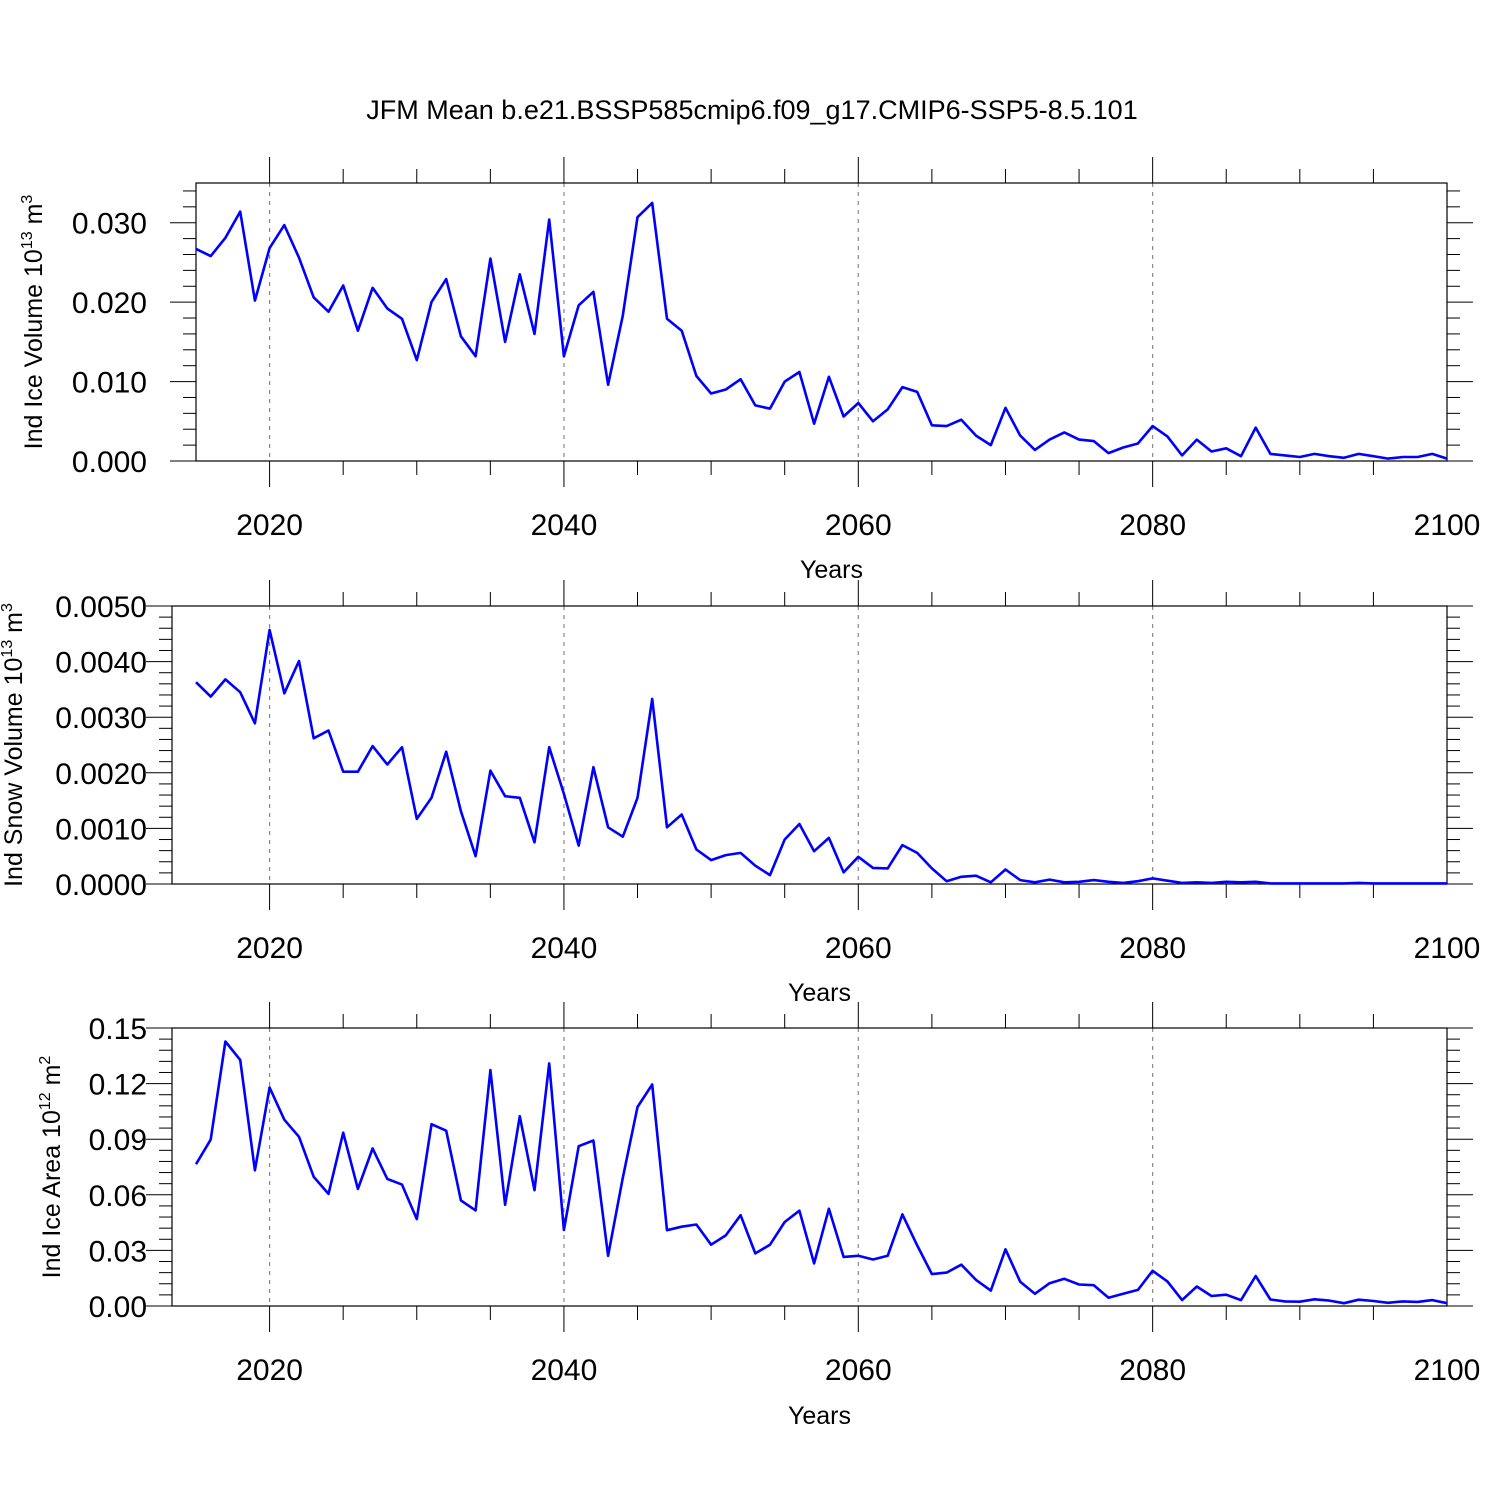 This screenshot has width=1500, height=1500. What do you see at coordinates (45, 1060) in the screenshot?
I see `y-axis-title-superscript: 2` at bounding box center [45, 1060].